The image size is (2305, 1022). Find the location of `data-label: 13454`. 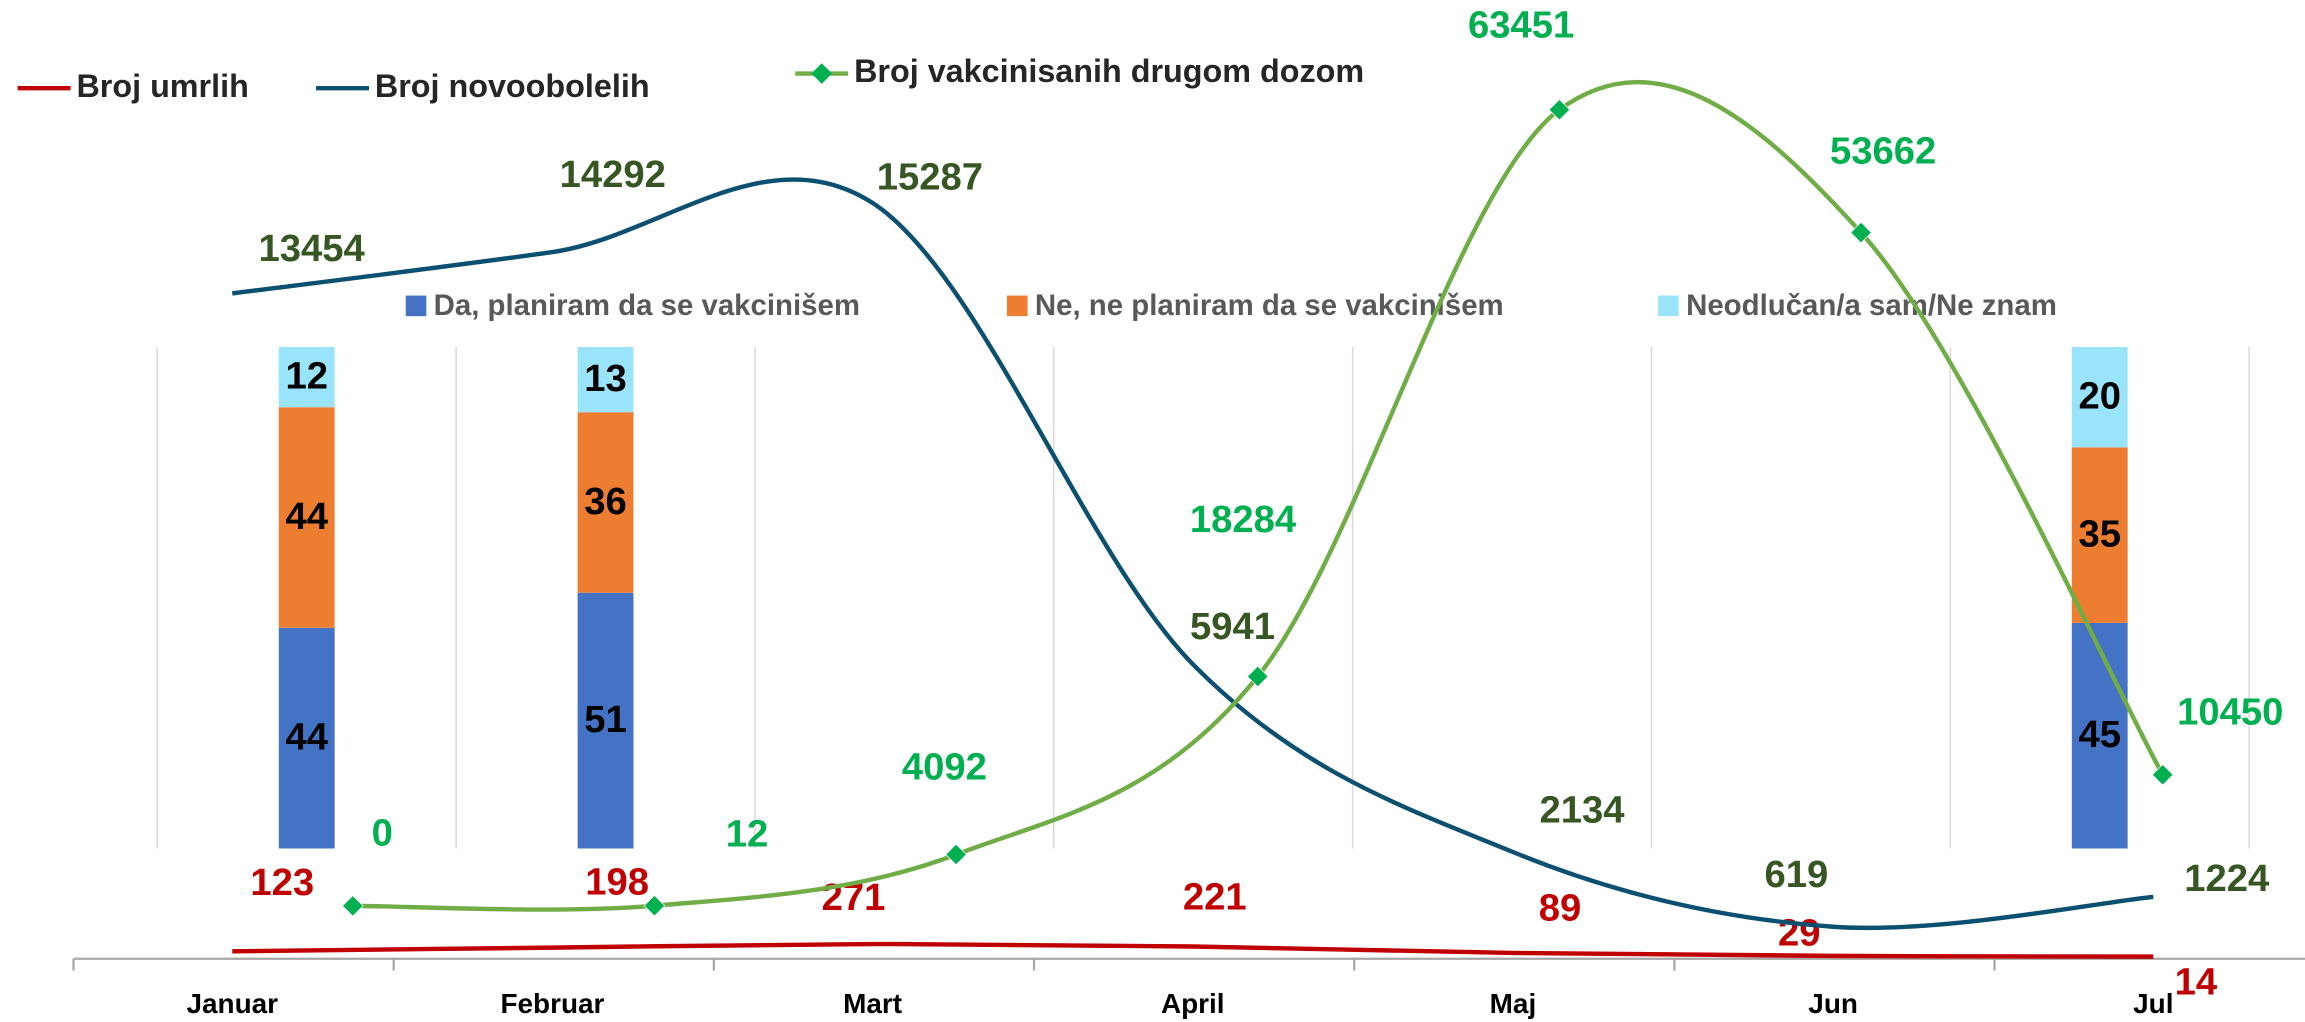

data-label: 13454 is located at coordinates (312, 248).